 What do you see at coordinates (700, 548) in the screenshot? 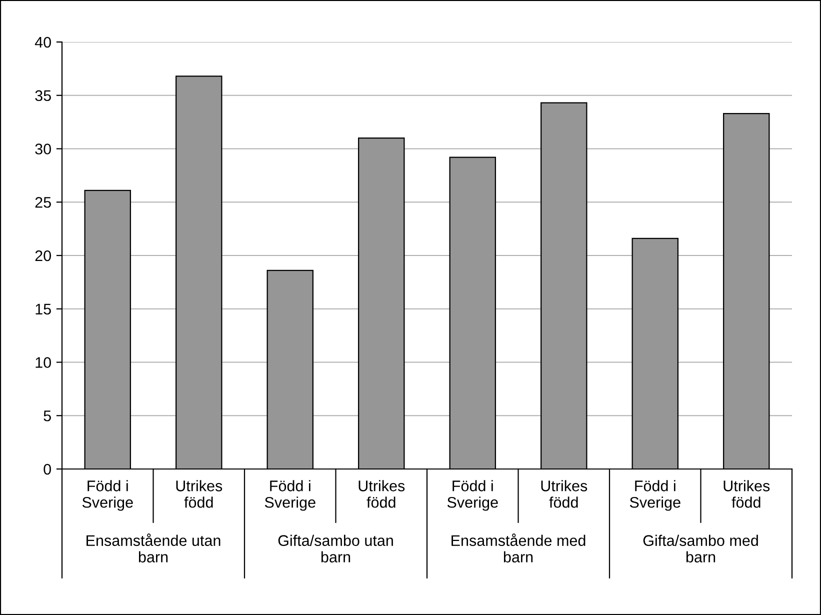
I see `text: Gifta/sambo med barn` at bounding box center [700, 548].